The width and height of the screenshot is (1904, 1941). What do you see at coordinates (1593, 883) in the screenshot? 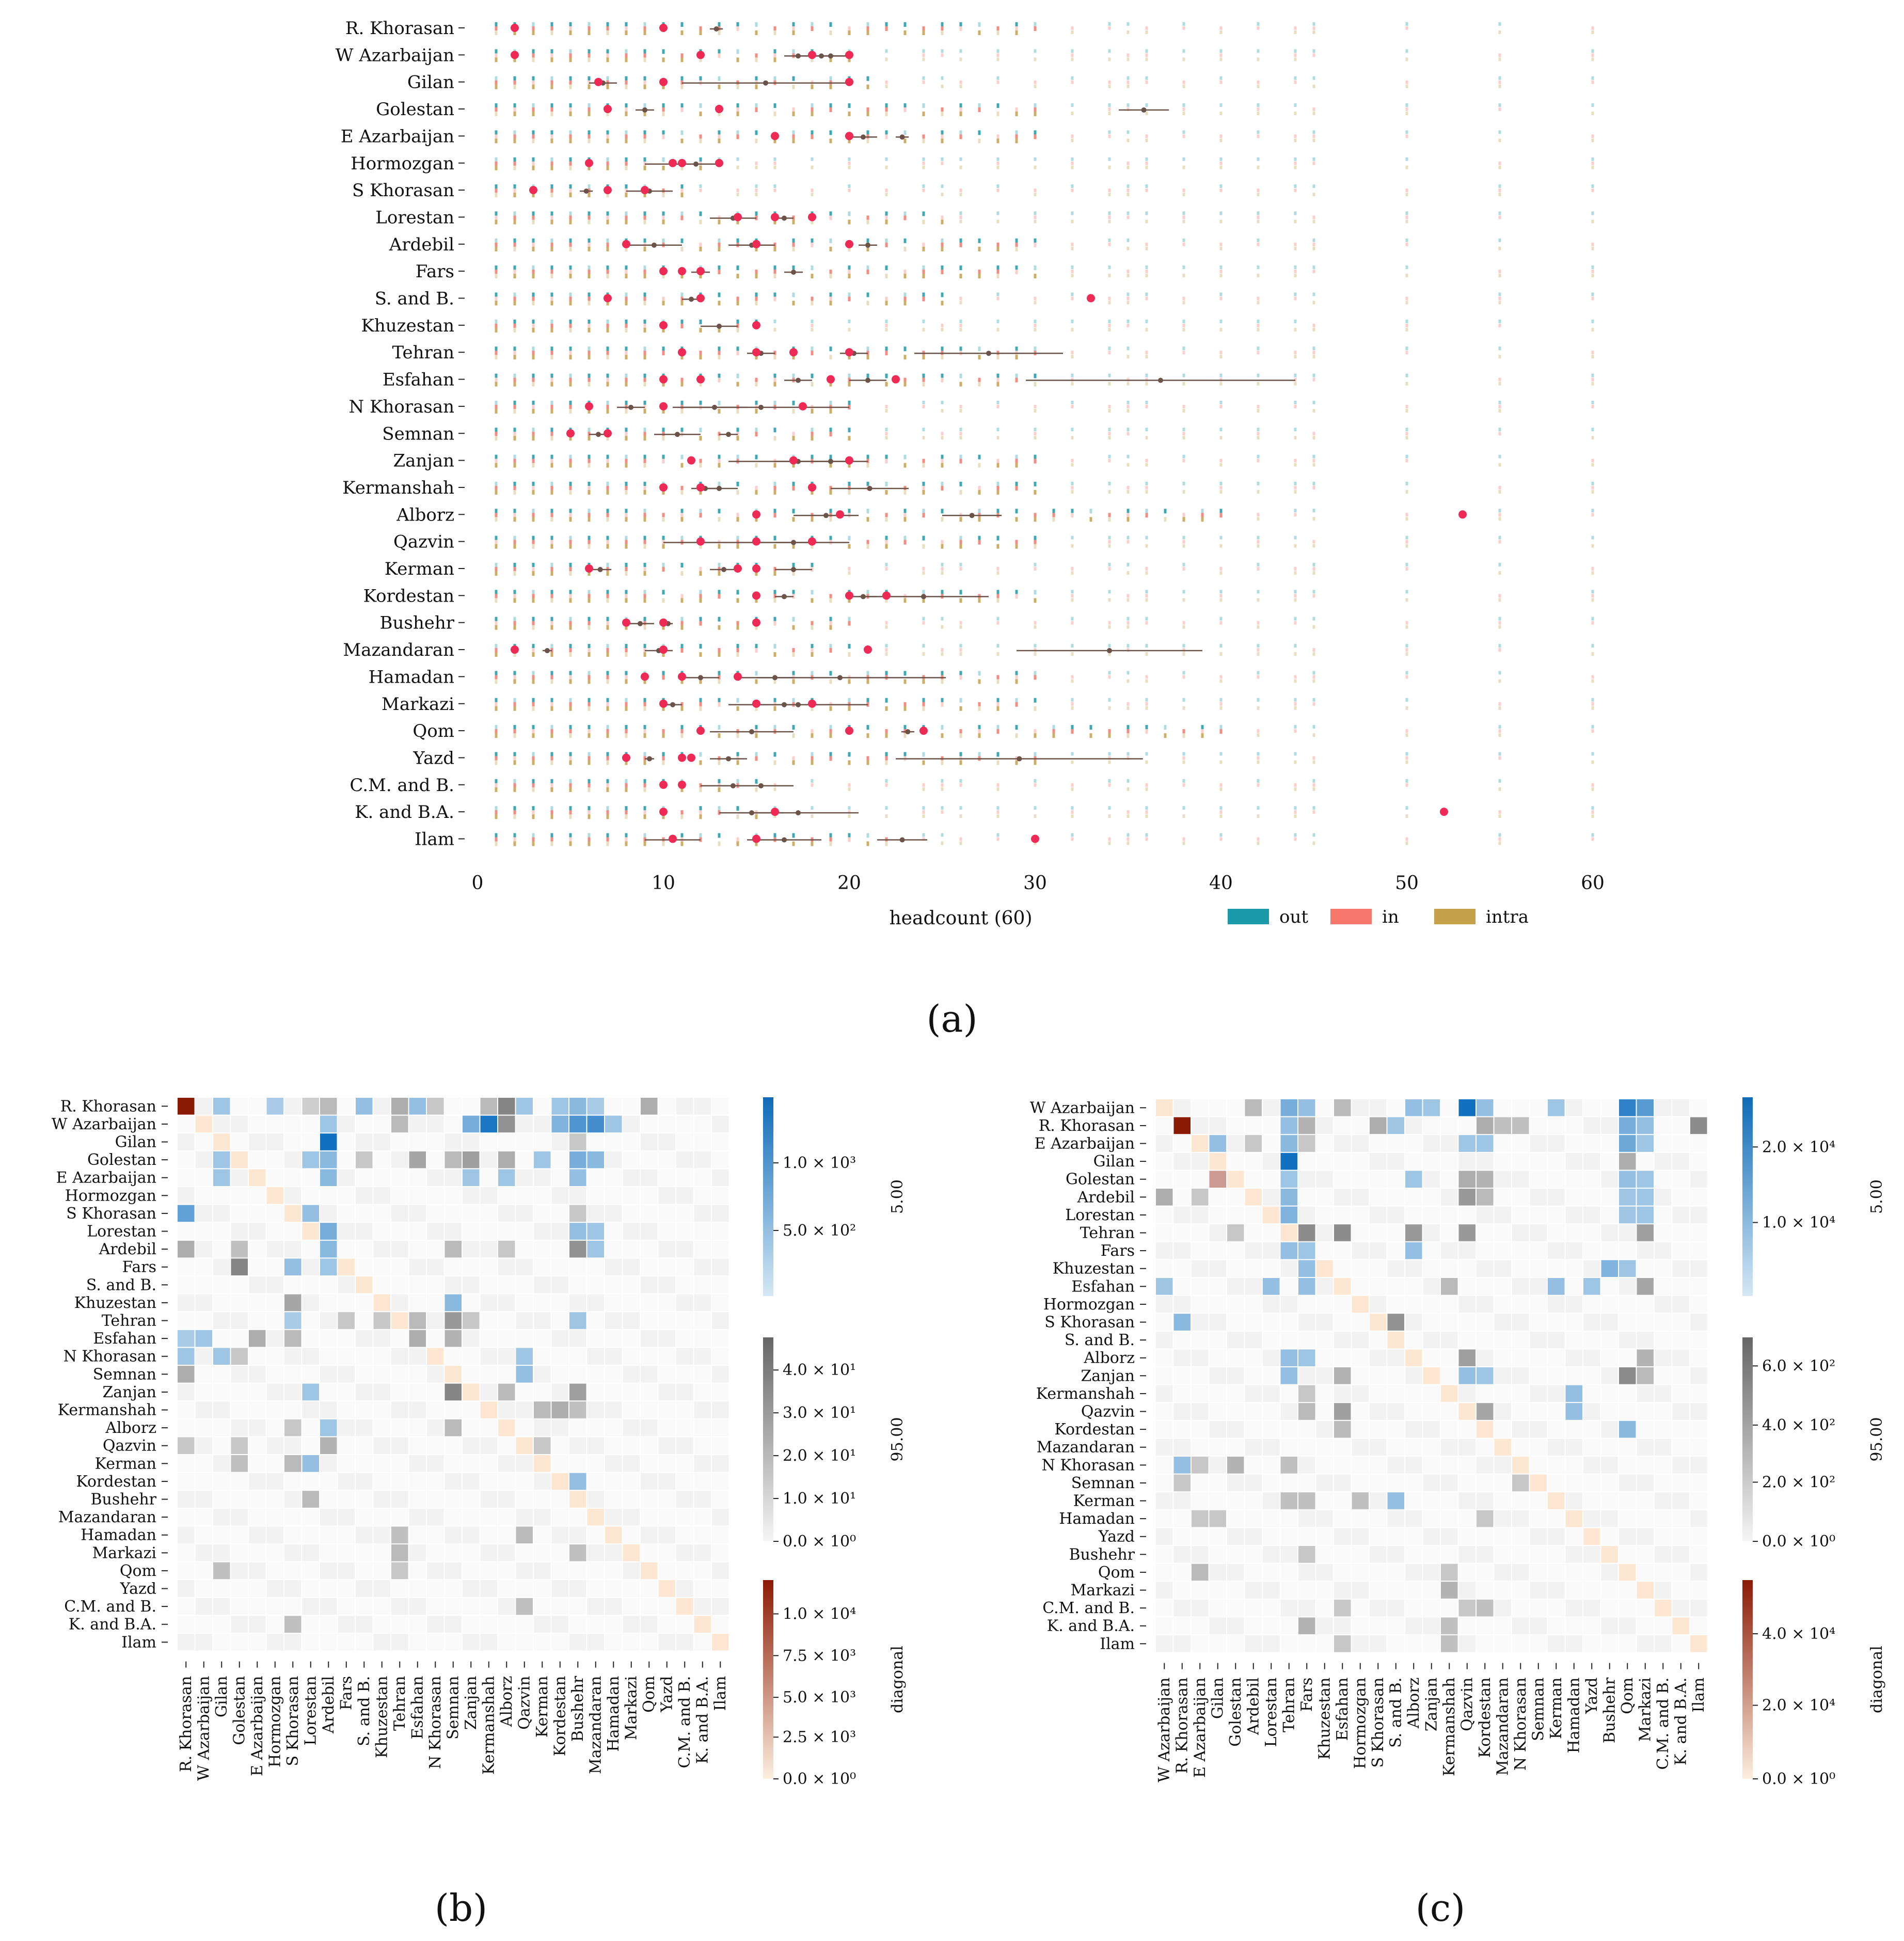
I see `x-tick-label: 60` at bounding box center [1593, 883].